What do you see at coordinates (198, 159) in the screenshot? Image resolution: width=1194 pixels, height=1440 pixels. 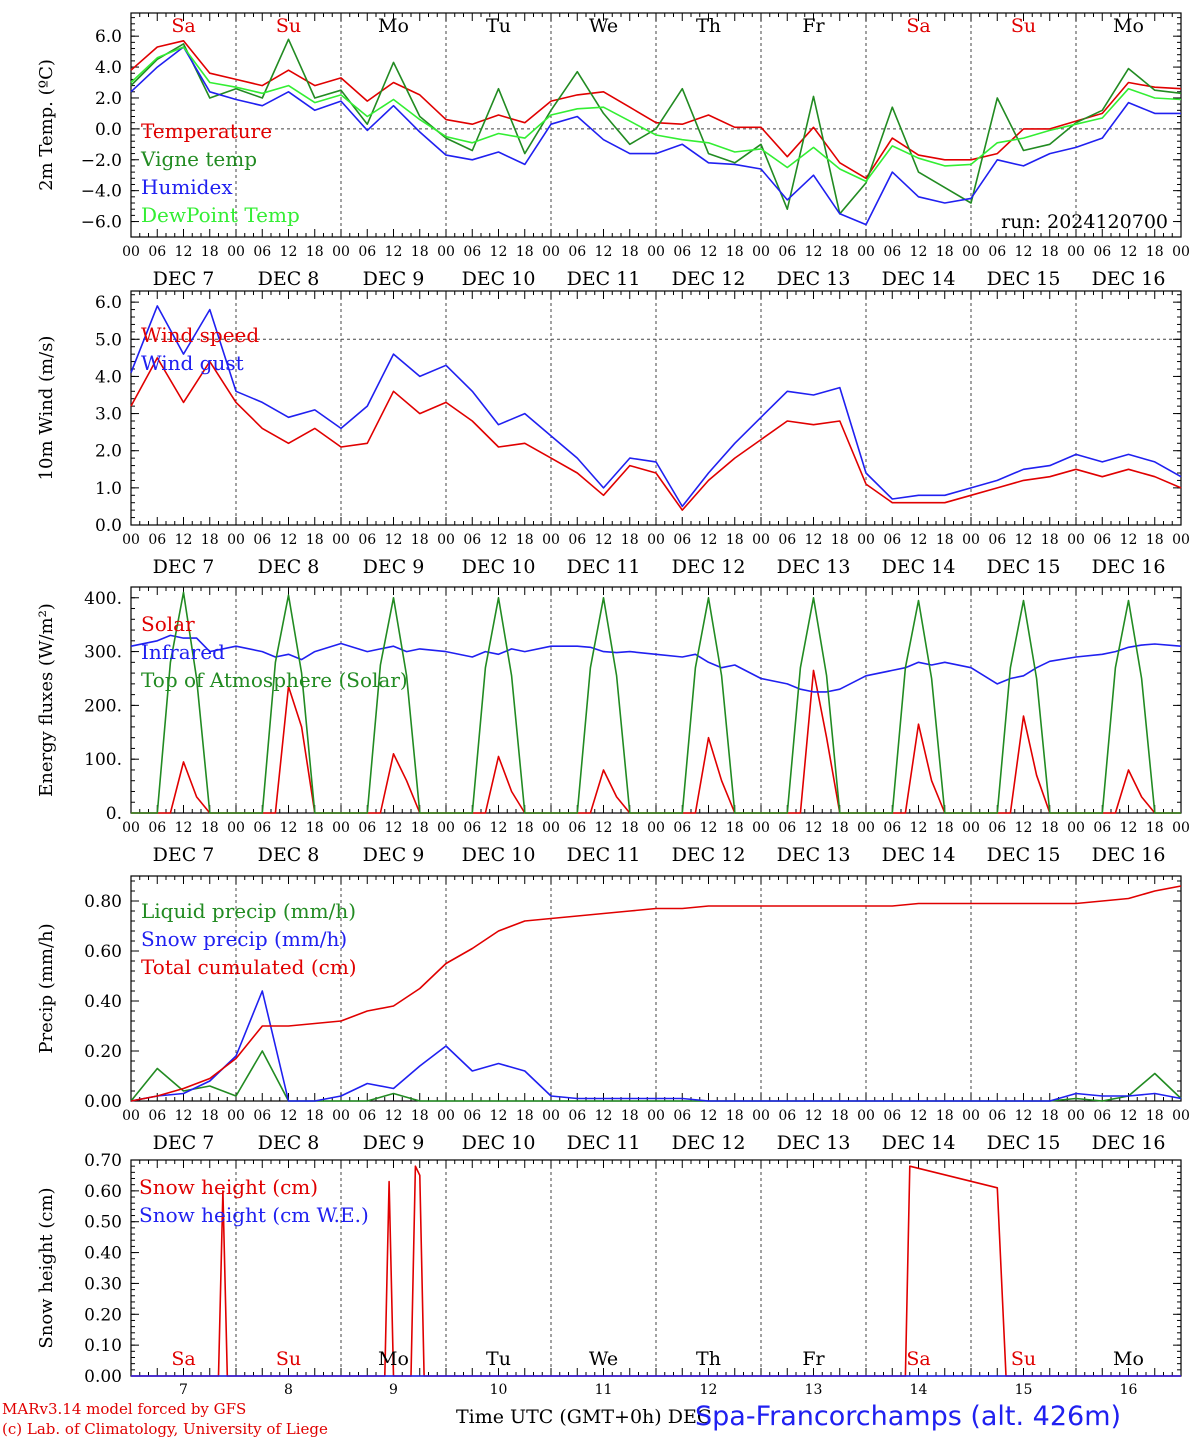 I see `legend-entry: Vigne temp` at bounding box center [198, 159].